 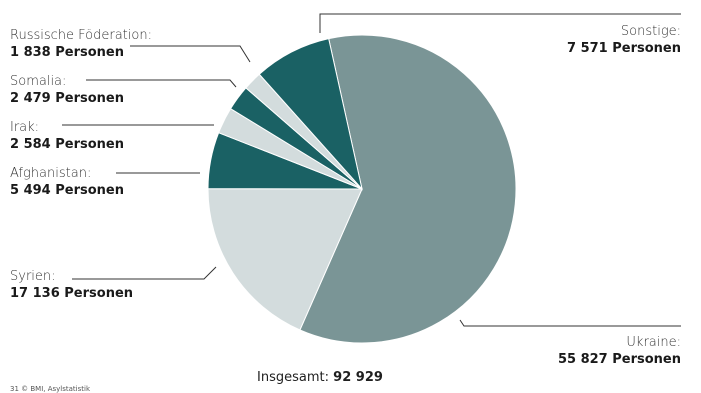 I want to click on label-afghanistan-name: Afghanistan:, so click(x=67, y=173).